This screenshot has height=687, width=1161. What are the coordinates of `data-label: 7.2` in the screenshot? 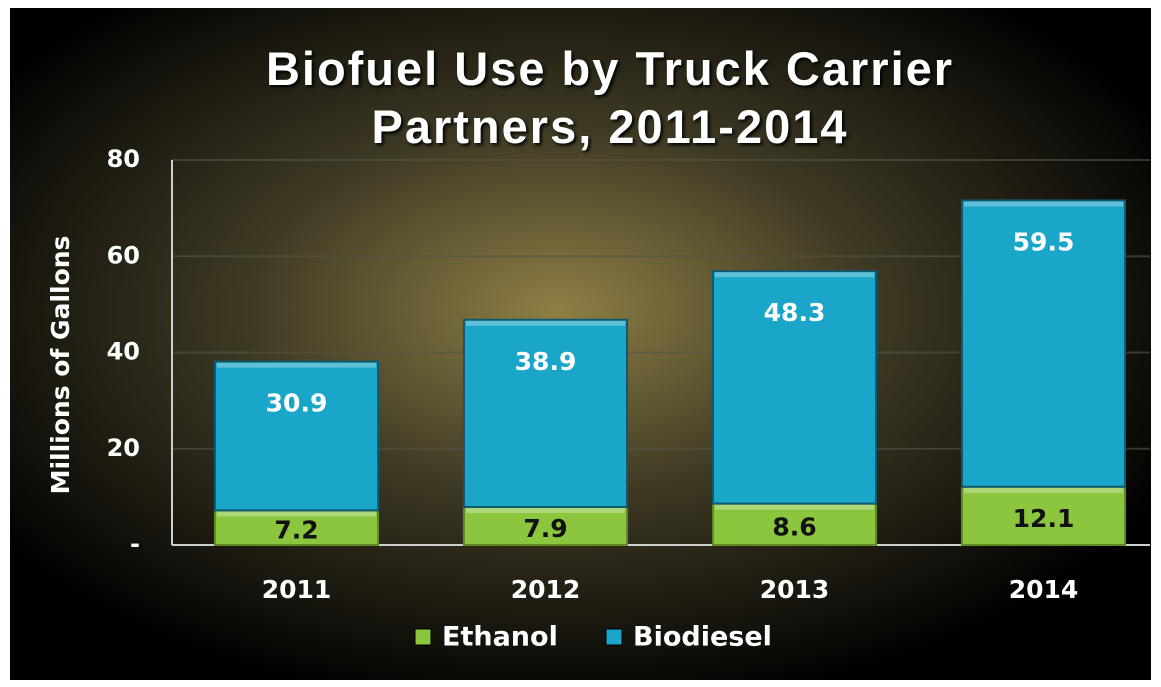 It's located at (296, 530).